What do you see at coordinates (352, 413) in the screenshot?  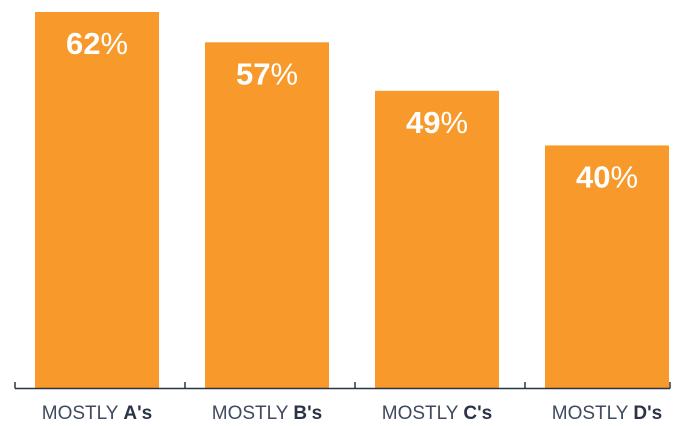 I see `category-labels-group: MOSTLY A's MOSTLY B's MOSTLY C's MOSTLY D's` at bounding box center [352, 413].